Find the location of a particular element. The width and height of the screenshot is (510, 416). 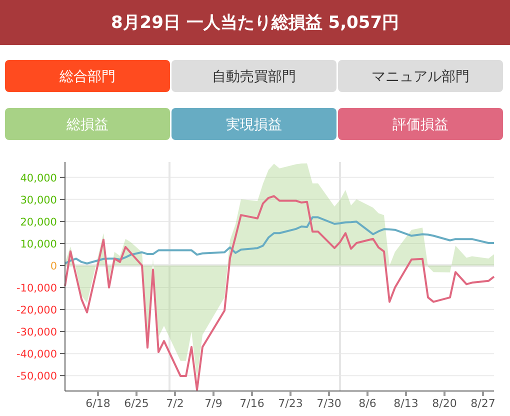

tab-button: 総合部門 is located at coordinates (87, 76).